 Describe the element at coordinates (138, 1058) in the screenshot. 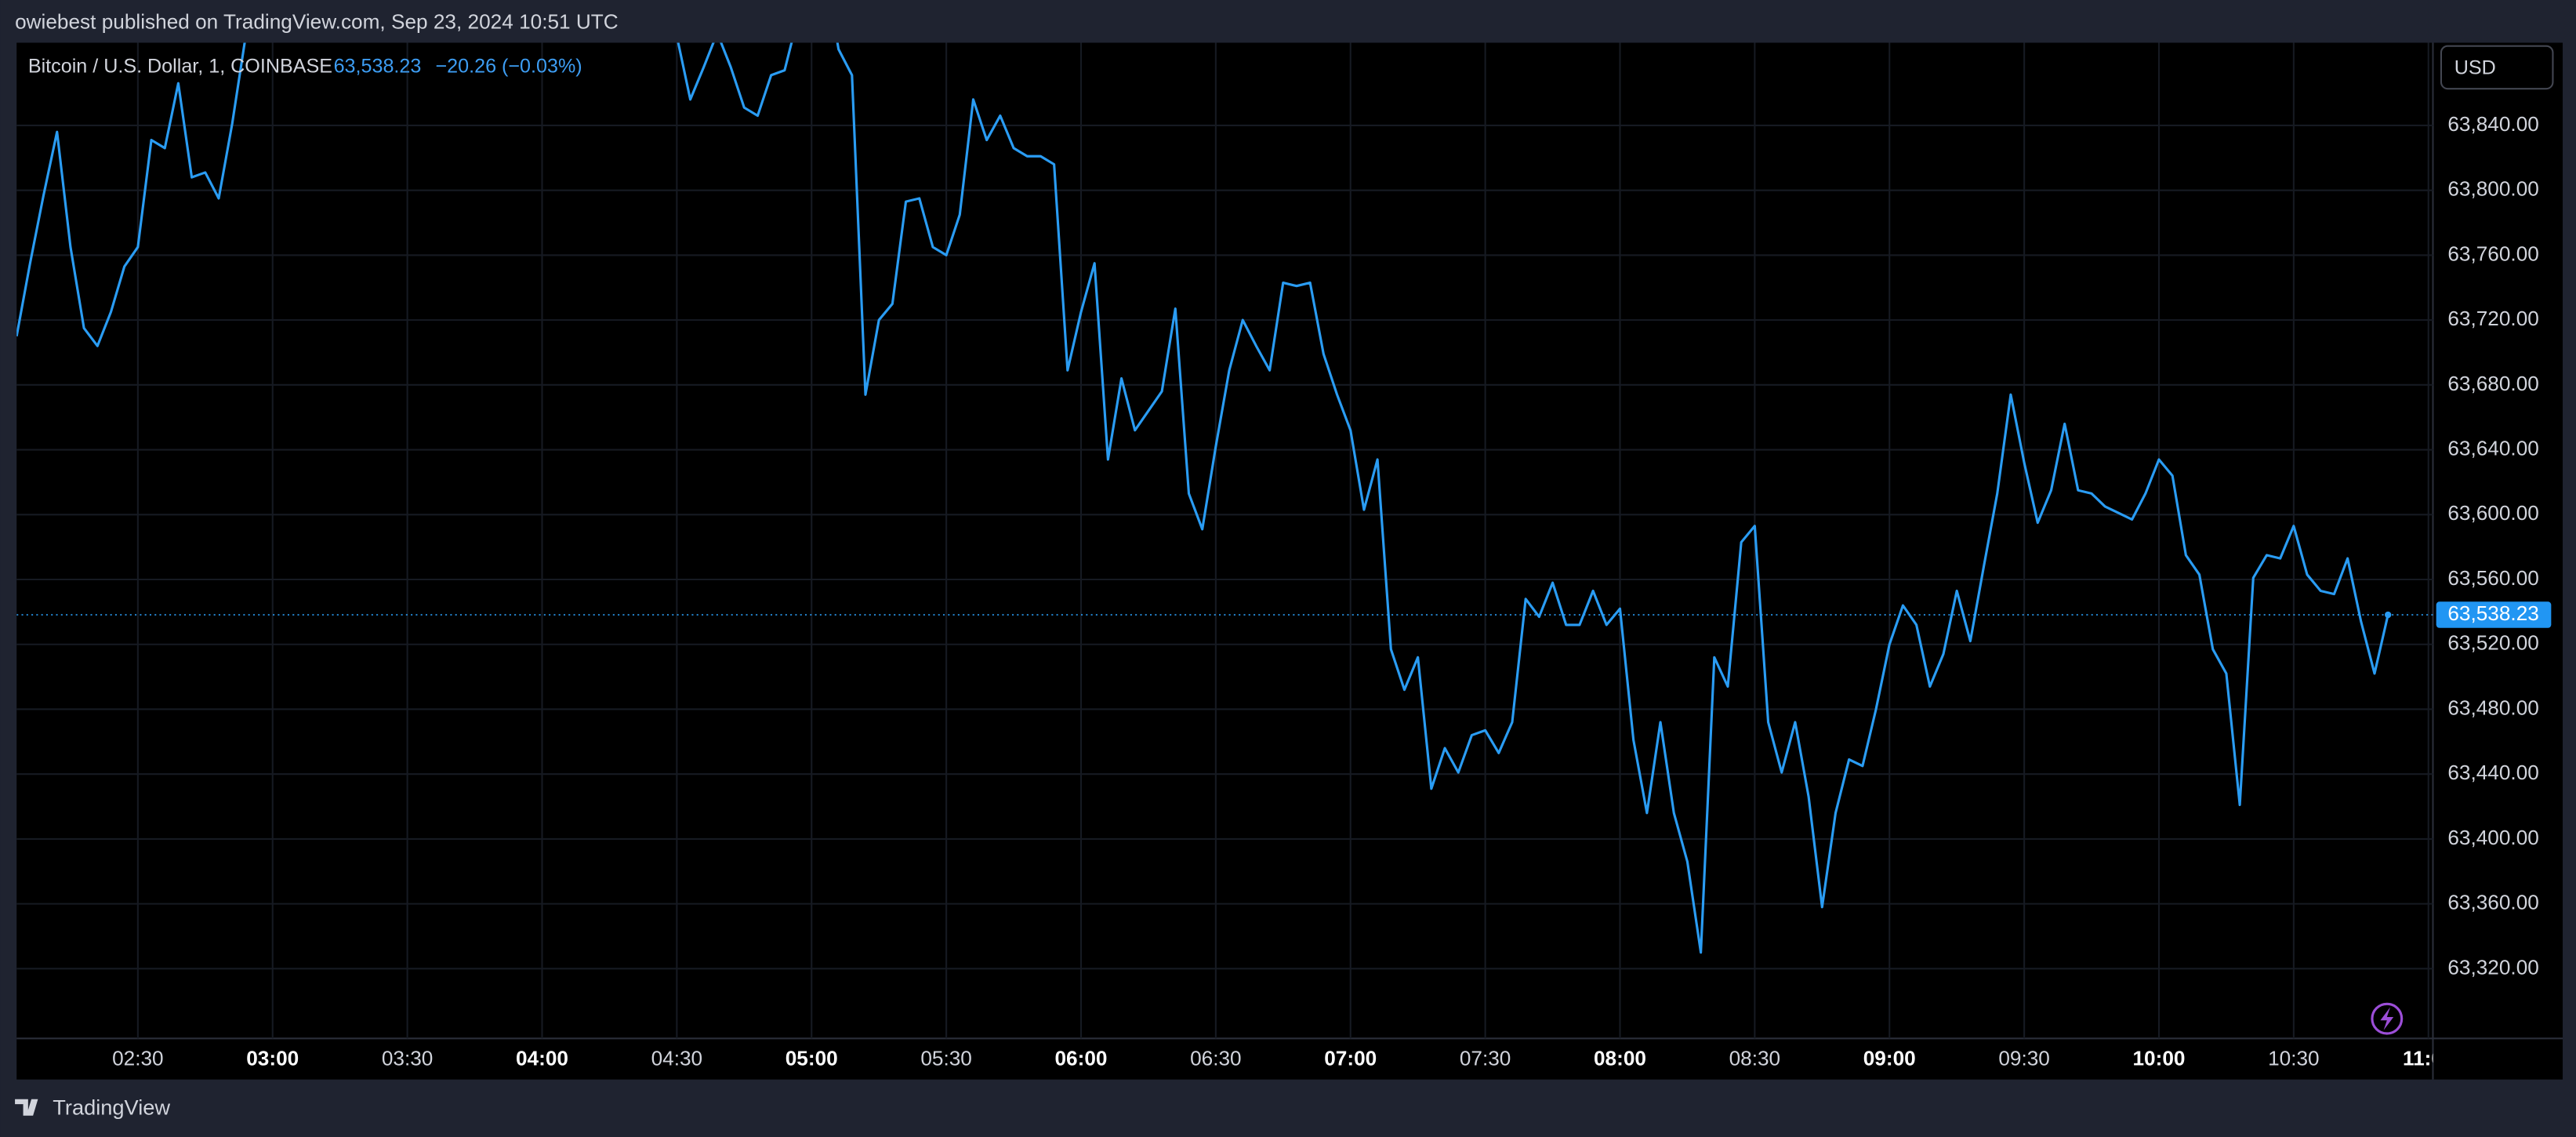

I see `x-tick-label: 02:30` at that location.